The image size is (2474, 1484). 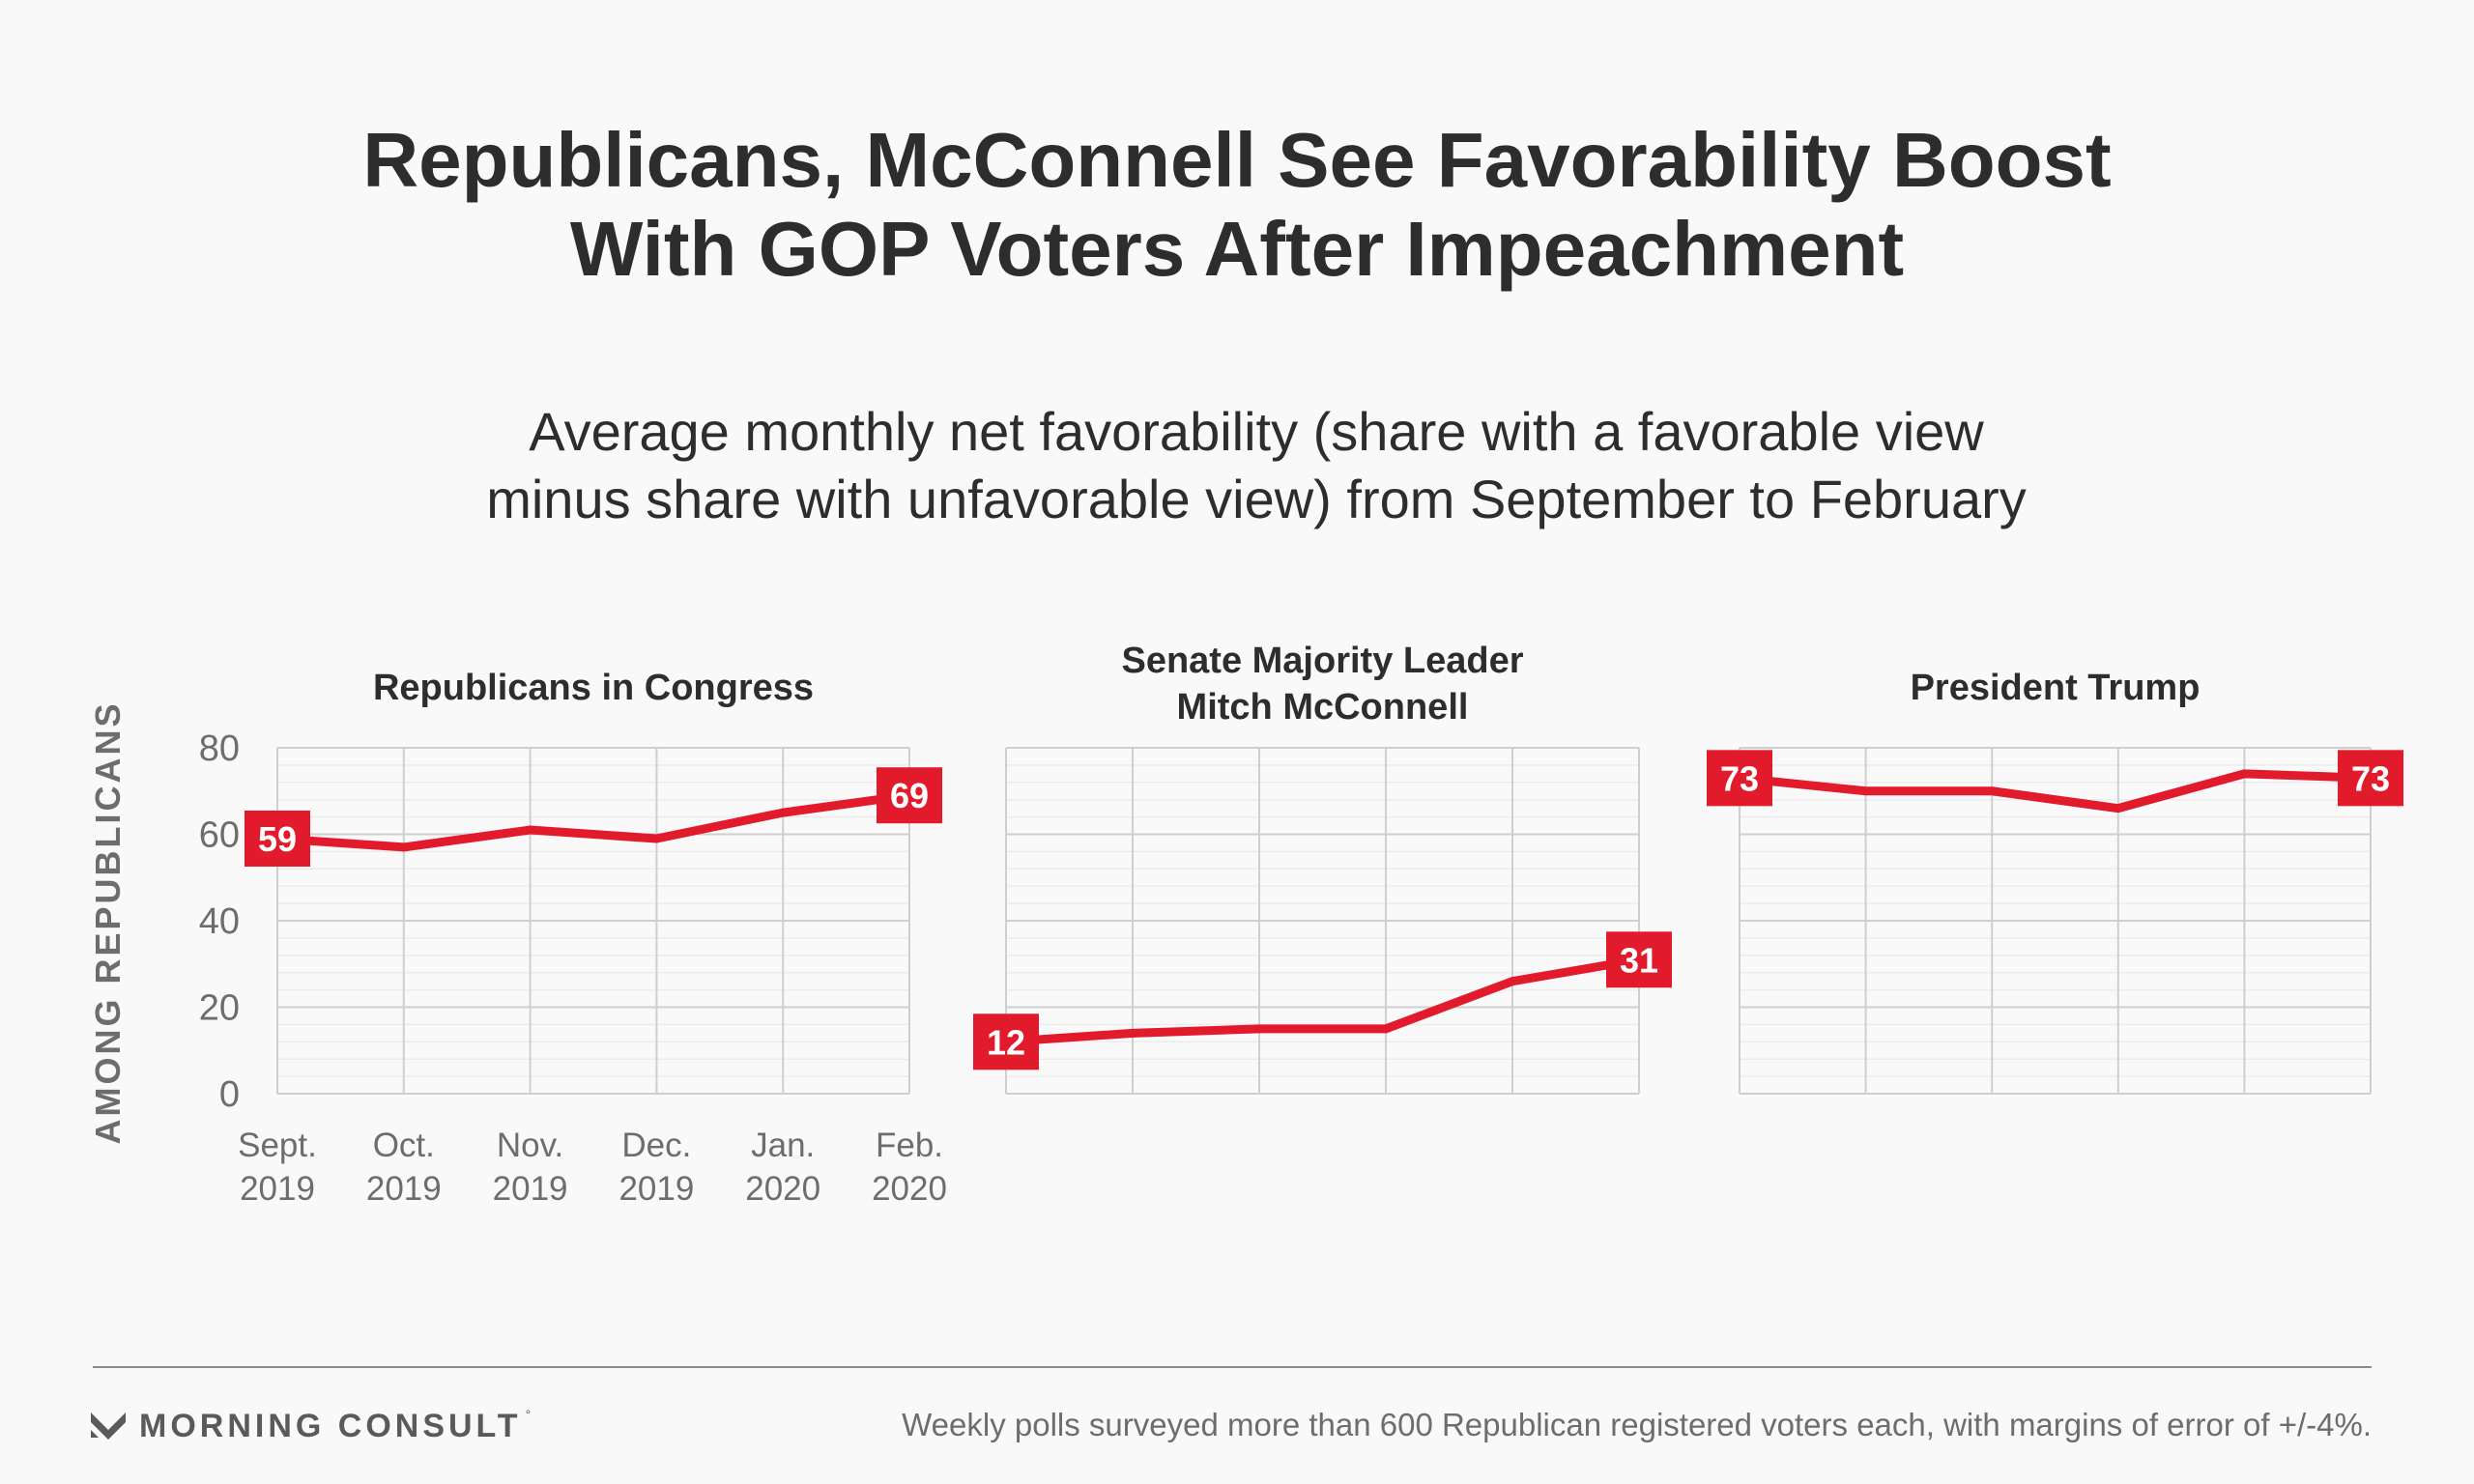 I want to click on panel-1-x-tick-label: Sept., so click(x=277, y=1145).